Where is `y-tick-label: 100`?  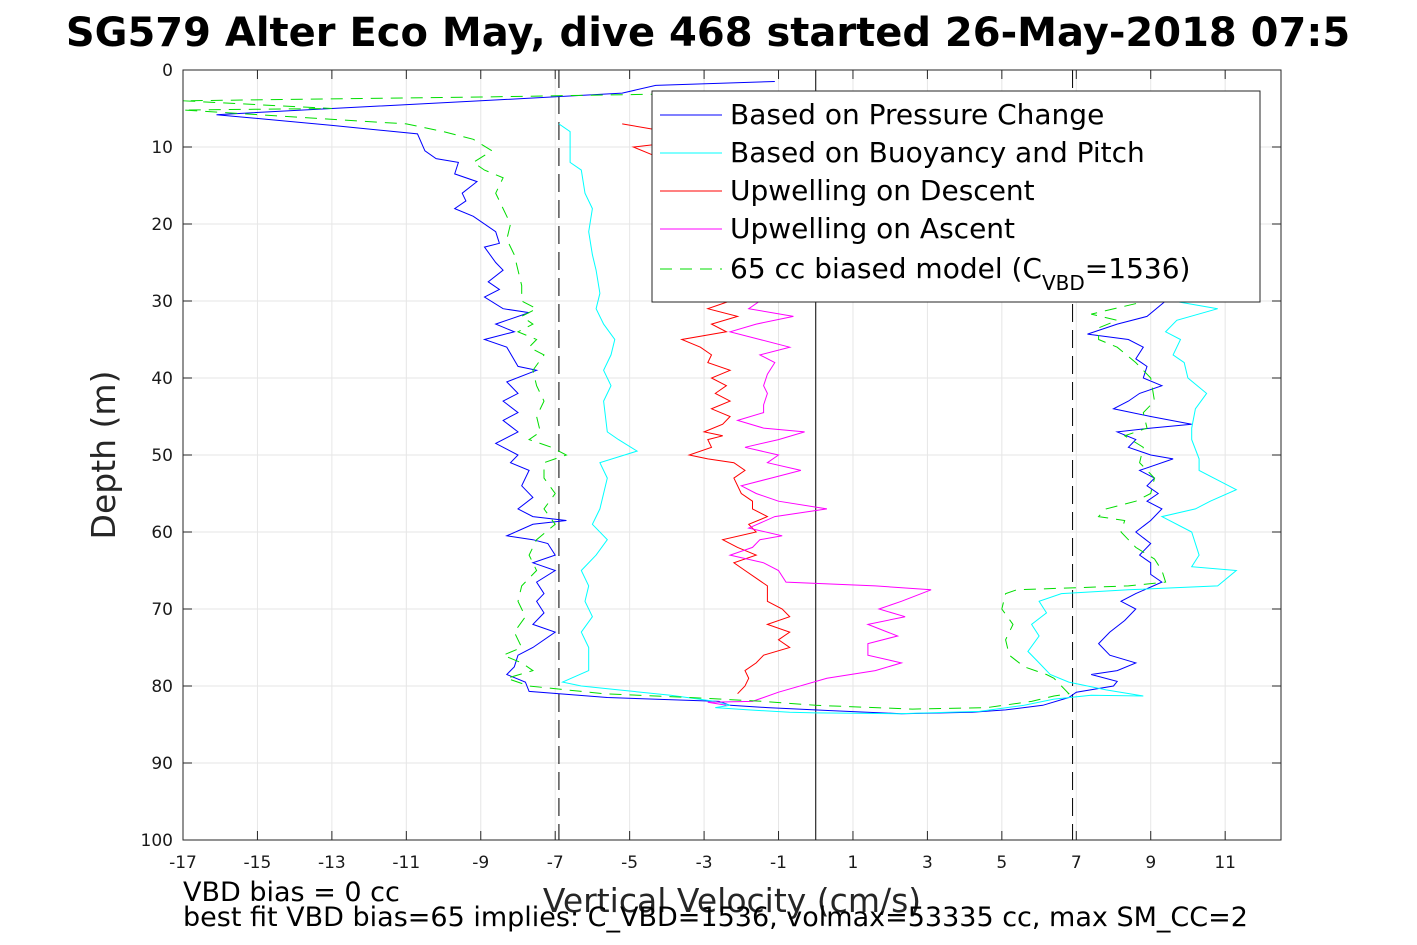
y-tick-label: 100 is located at coordinates (157, 841).